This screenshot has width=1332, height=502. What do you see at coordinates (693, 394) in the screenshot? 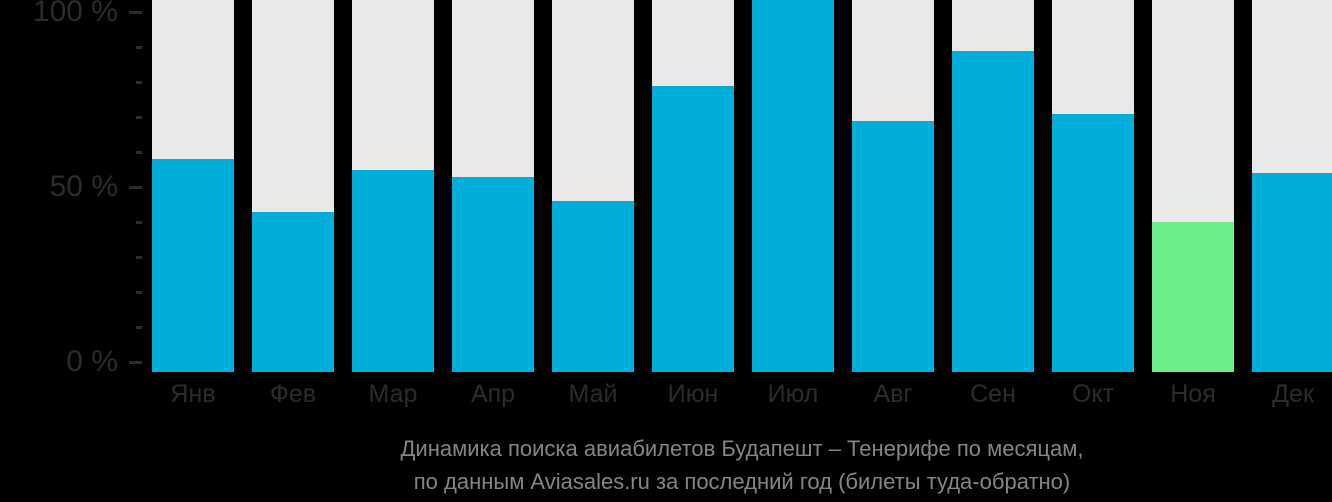
I see `x-tick-label: Июн` at bounding box center [693, 394].